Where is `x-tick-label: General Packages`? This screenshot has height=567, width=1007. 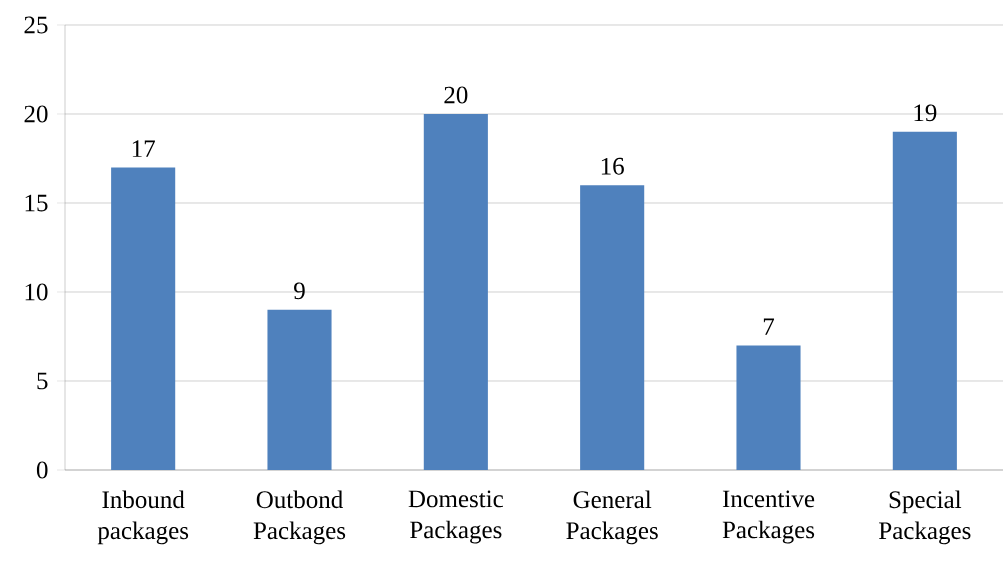 x-tick-label: General Packages is located at coordinates (612, 517).